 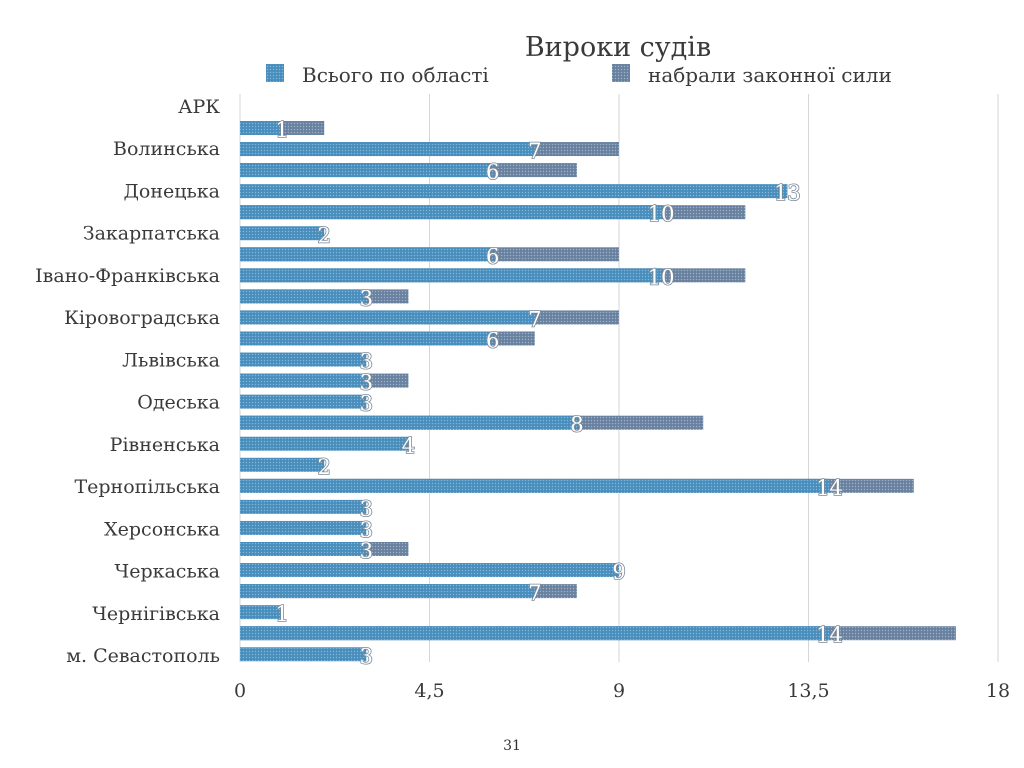 What do you see at coordinates (770, 75) in the screenshot?
I see `legend-label-legal-force: набрали законної сили` at bounding box center [770, 75].